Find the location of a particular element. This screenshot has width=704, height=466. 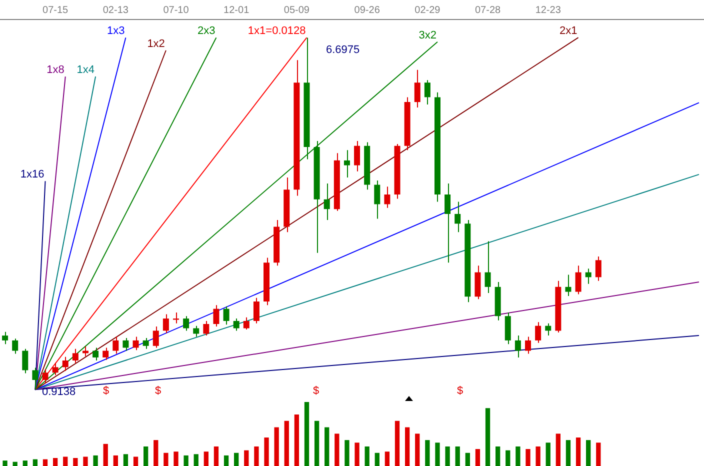

x-tick-label: 07-28 is located at coordinates (487, 10).